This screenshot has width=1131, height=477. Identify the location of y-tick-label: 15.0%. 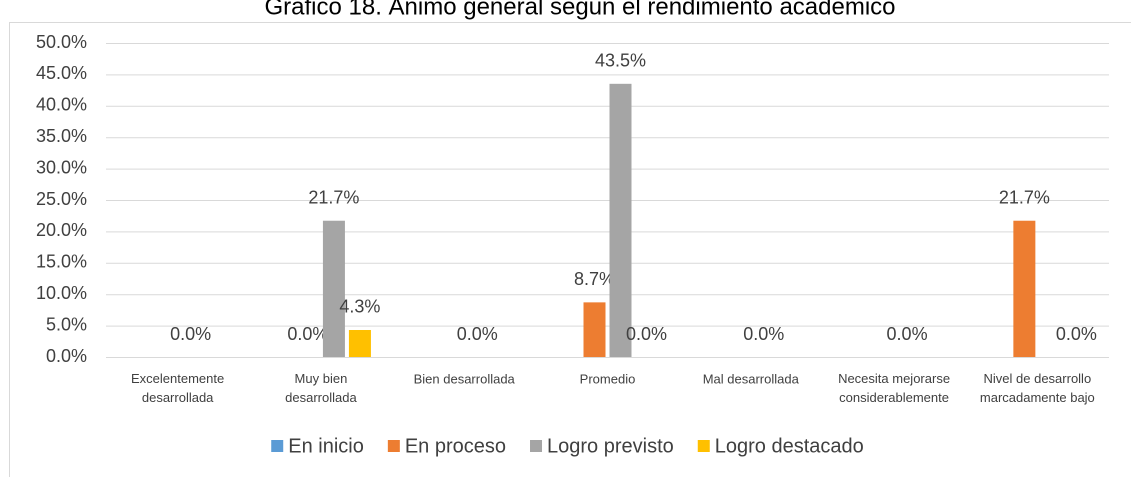
(61, 262).